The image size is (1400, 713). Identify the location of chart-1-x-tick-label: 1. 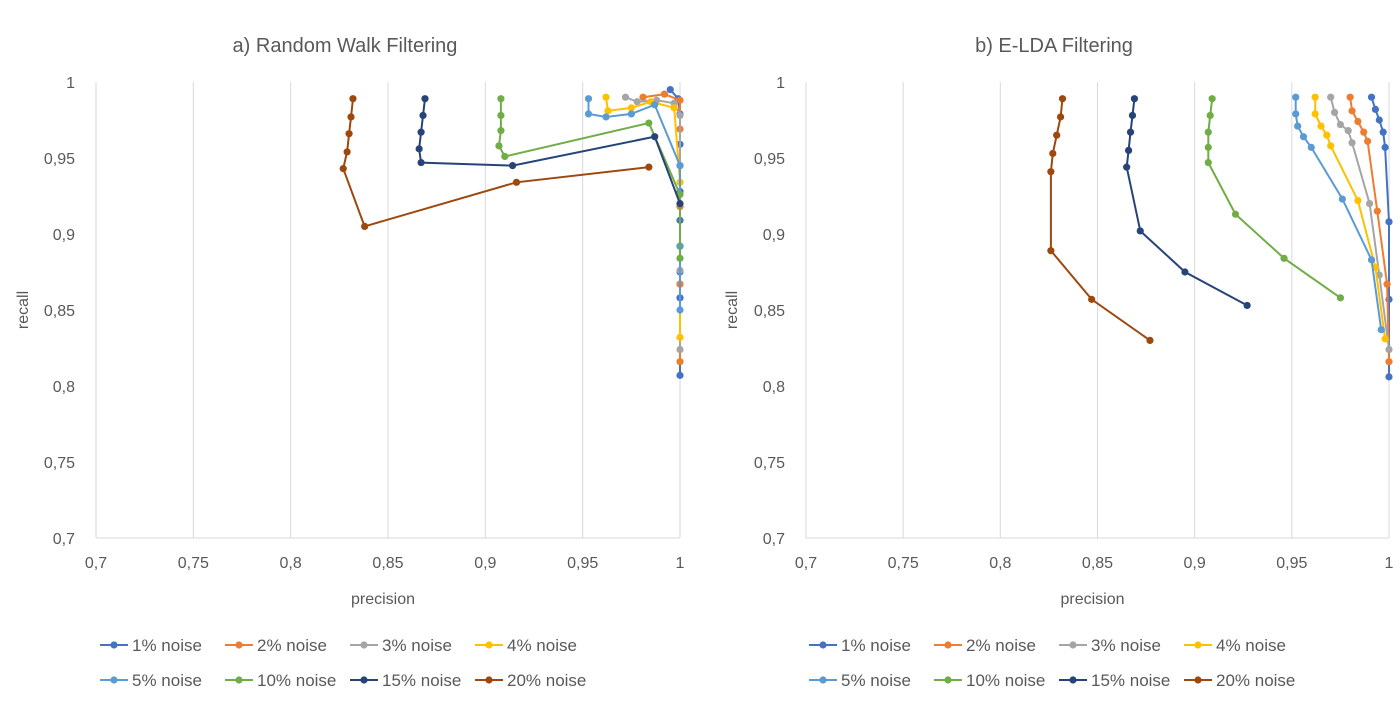
(680, 563).